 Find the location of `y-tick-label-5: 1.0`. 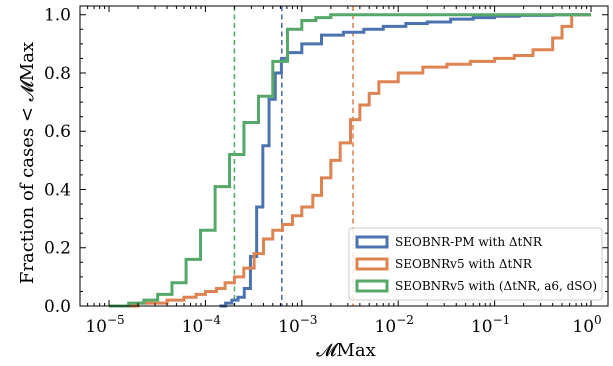

y-tick-label-5: 1.0 is located at coordinates (57, 16).